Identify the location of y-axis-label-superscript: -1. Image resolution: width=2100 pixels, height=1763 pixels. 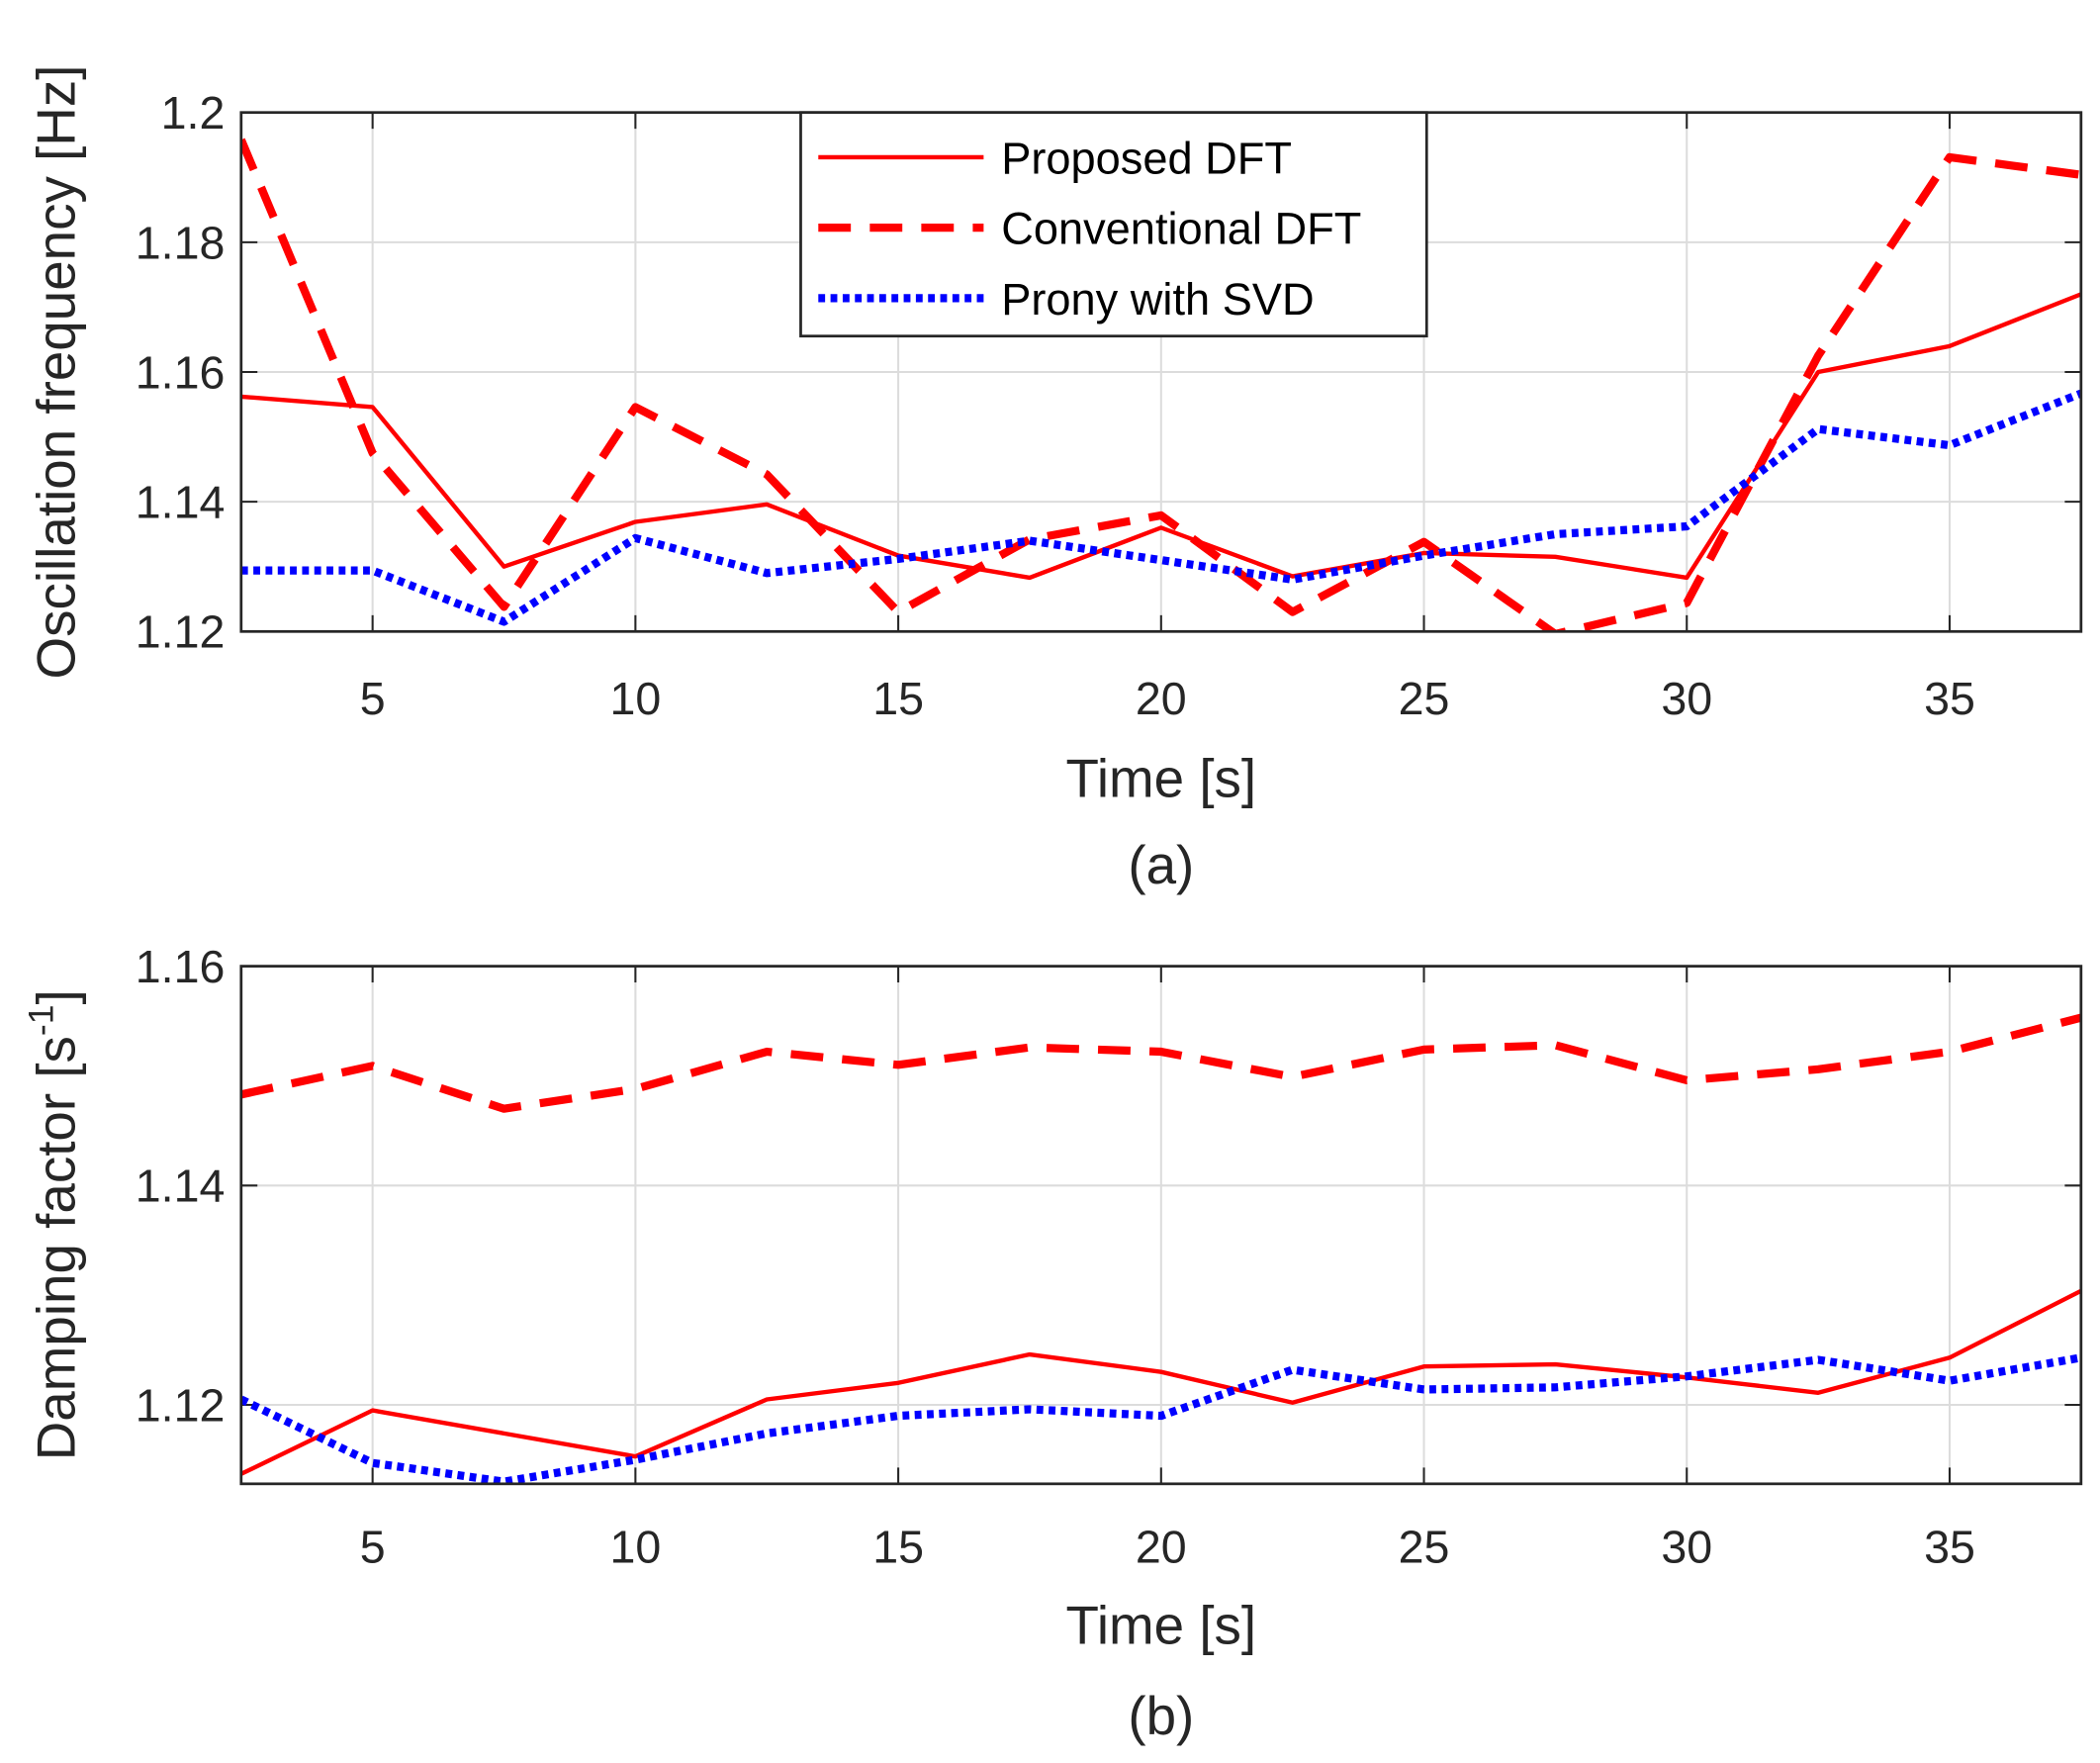
(40, 1020).